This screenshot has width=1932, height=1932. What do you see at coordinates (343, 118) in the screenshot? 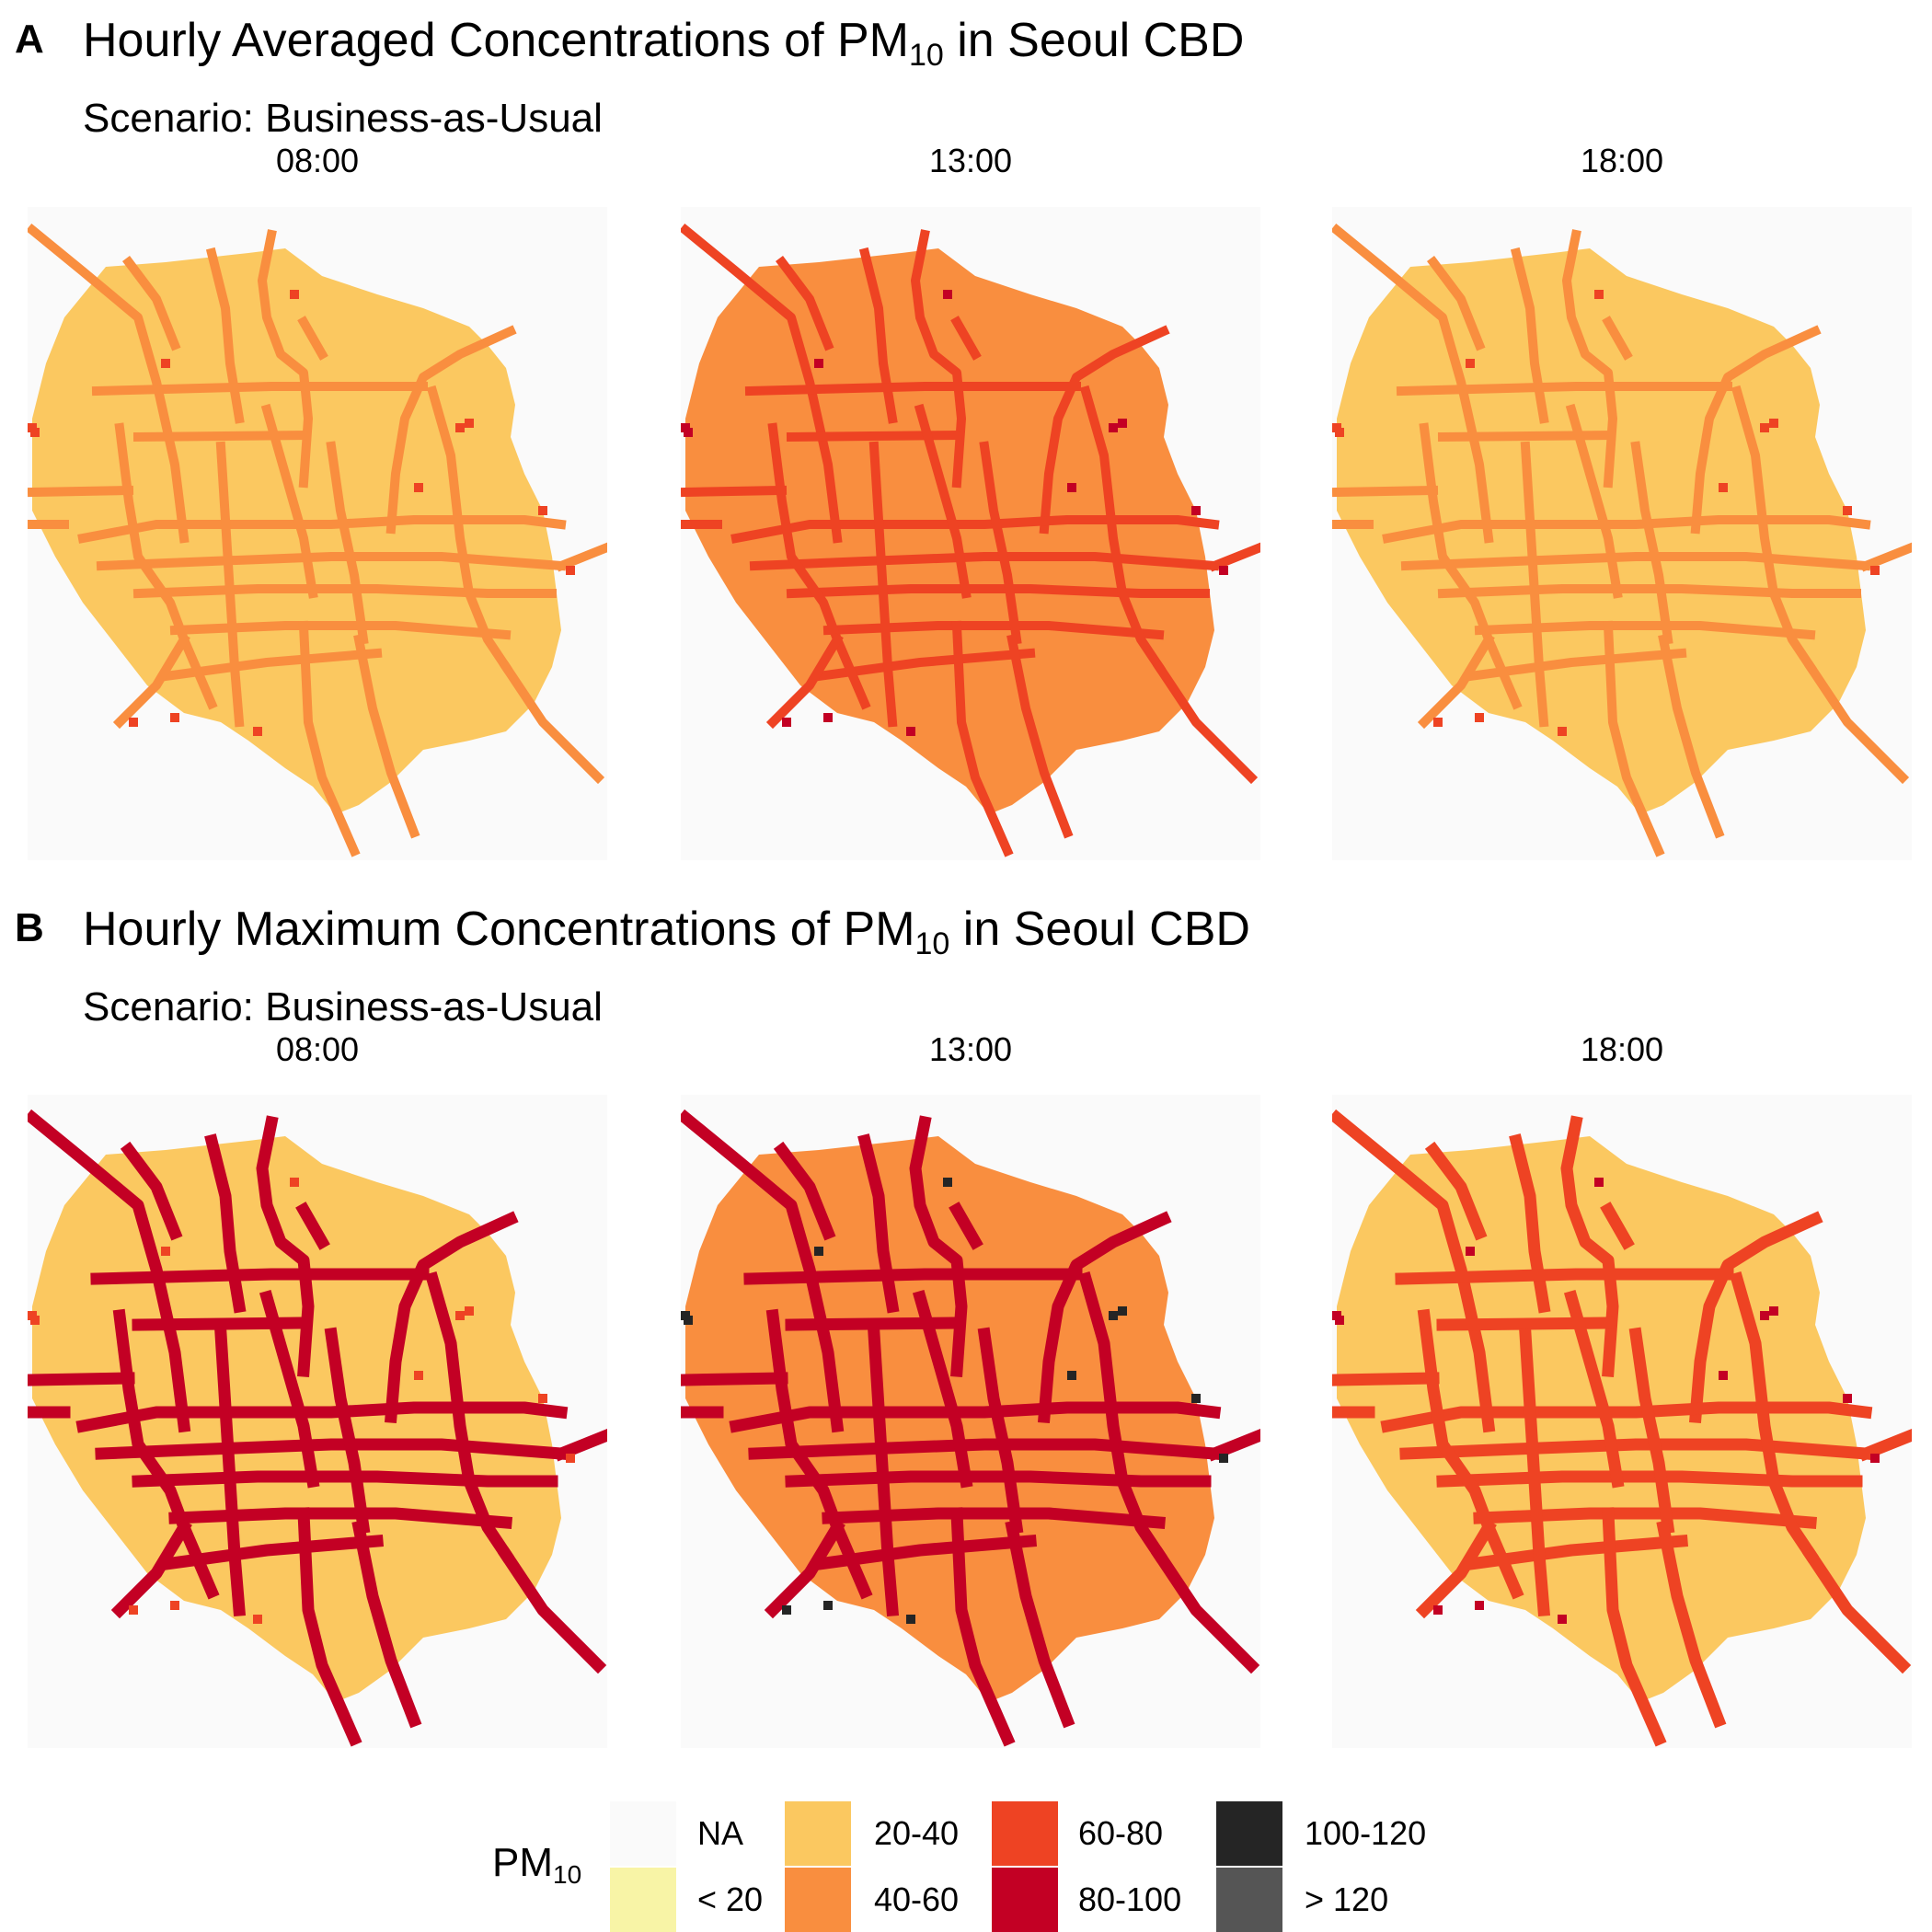
I see `panel-a-subtitle: Scenario: Business-as-Usual` at bounding box center [343, 118].